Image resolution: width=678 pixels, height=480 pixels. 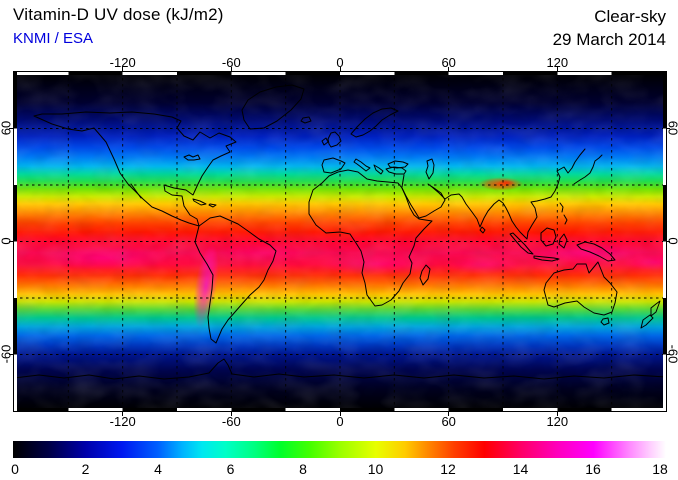 What do you see at coordinates (122, 421) in the screenshot?
I see `lon-tick-bottom: -120` at bounding box center [122, 421].